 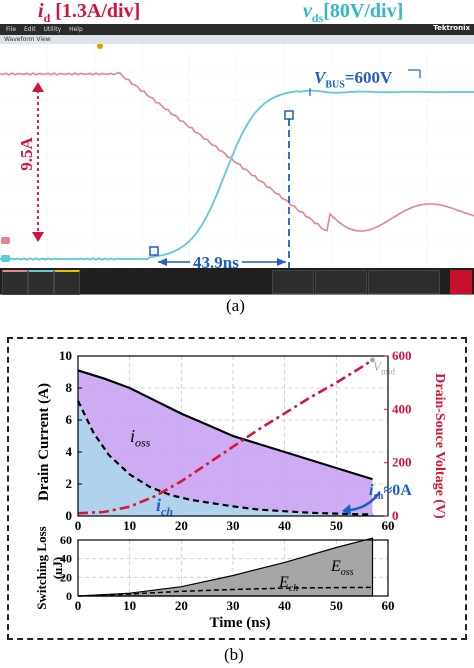 What do you see at coordinates (29, 29) in the screenshot?
I see `menu-edit: Edit` at bounding box center [29, 29].